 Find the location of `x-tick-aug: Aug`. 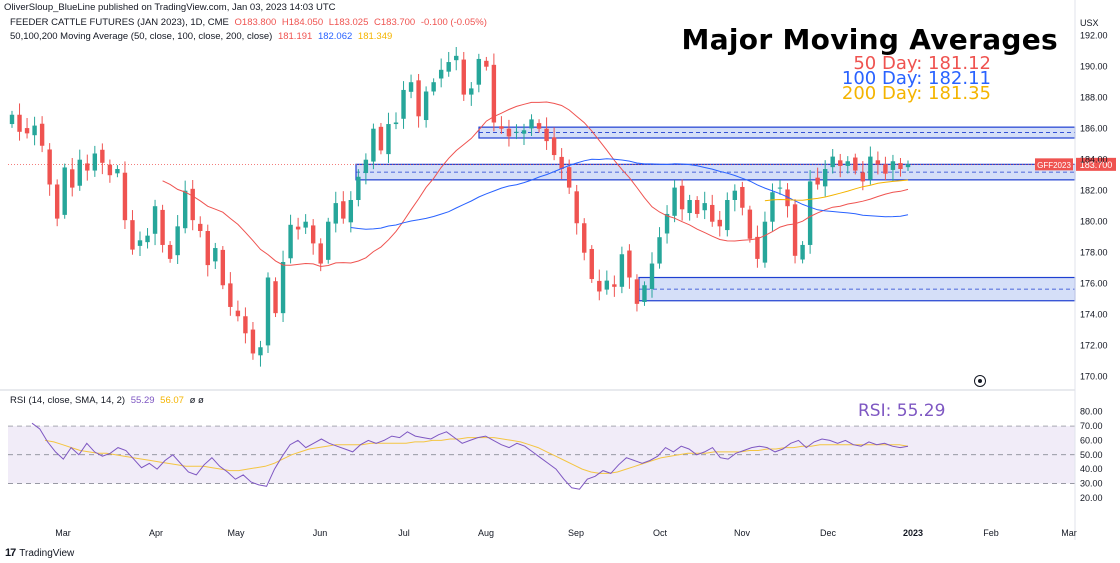

x-tick-aug: Aug is located at coordinates (486, 533).